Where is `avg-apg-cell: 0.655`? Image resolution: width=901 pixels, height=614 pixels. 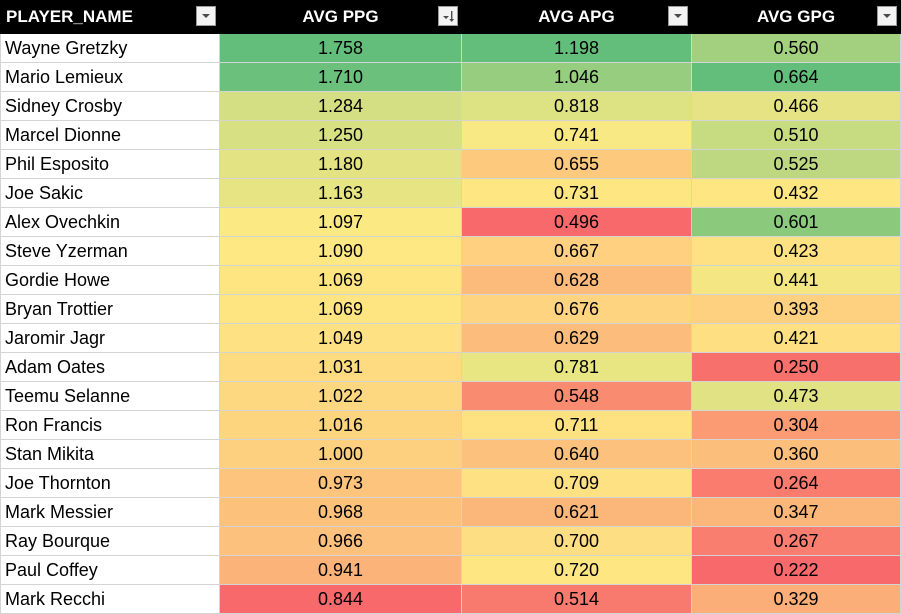 avg-apg-cell: 0.655 is located at coordinates (576, 164).